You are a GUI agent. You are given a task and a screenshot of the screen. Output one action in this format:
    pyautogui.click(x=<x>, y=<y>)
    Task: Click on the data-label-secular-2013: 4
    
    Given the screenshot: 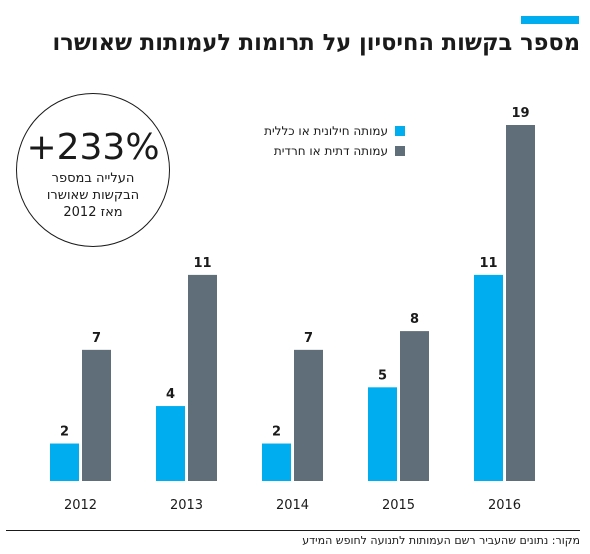 What is the action you would take?
    pyautogui.click(x=170, y=394)
    